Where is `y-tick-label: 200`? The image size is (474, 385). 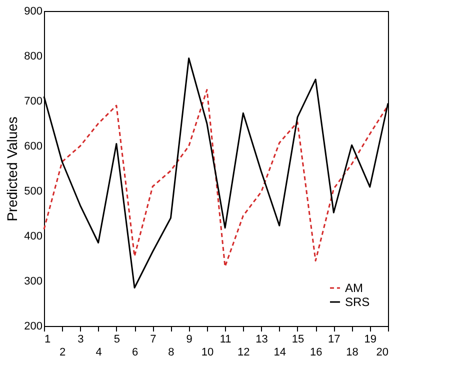
y-tick-label: 200 is located at coordinates (33, 326).